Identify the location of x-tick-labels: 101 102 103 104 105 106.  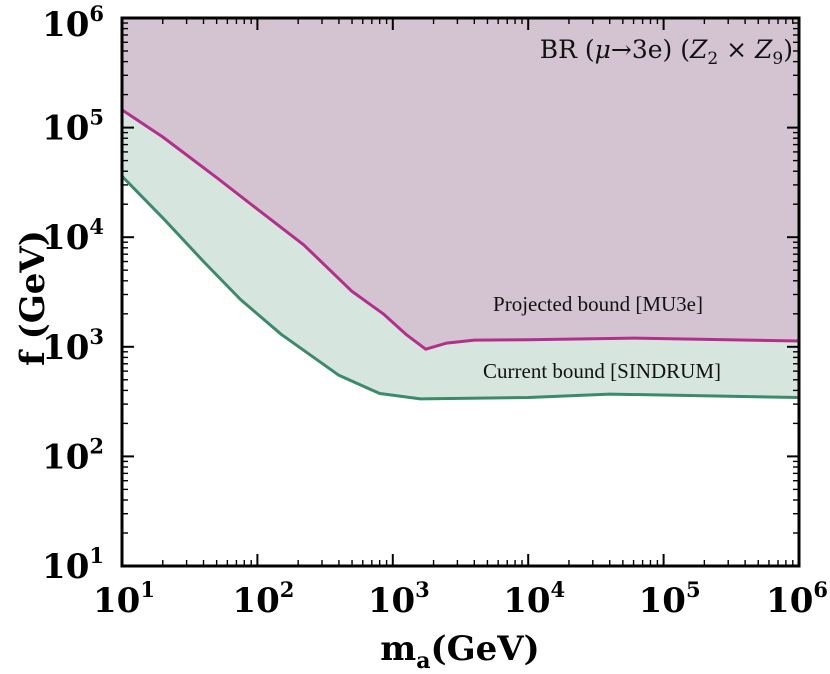
(460, 599).